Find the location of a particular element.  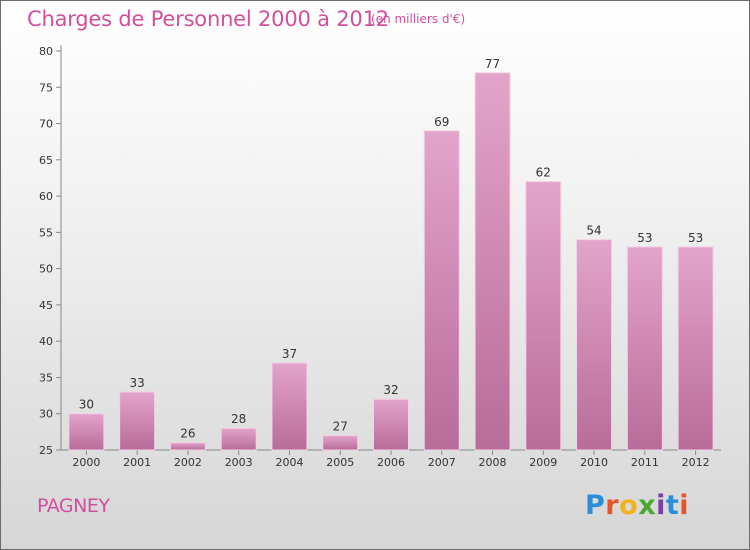

logo-letter: P is located at coordinates (595, 505).